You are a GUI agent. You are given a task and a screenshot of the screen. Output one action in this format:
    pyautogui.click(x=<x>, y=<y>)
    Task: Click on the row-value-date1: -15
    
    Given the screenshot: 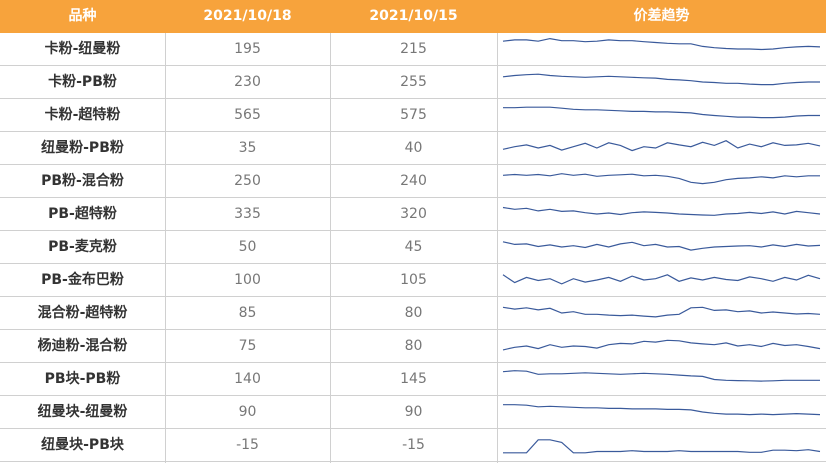 What is the action you would take?
    pyautogui.click(x=247, y=445)
    